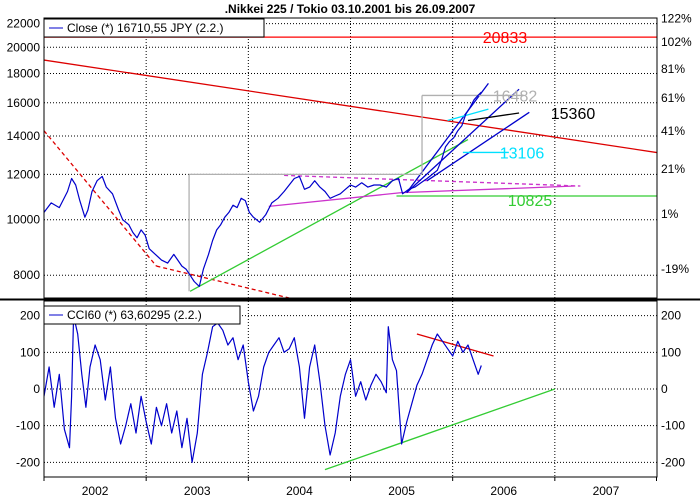 The height and width of the screenshot is (500, 700). What do you see at coordinates (522, 153) in the screenshot?
I see `price-level-label: 13106` at bounding box center [522, 153].